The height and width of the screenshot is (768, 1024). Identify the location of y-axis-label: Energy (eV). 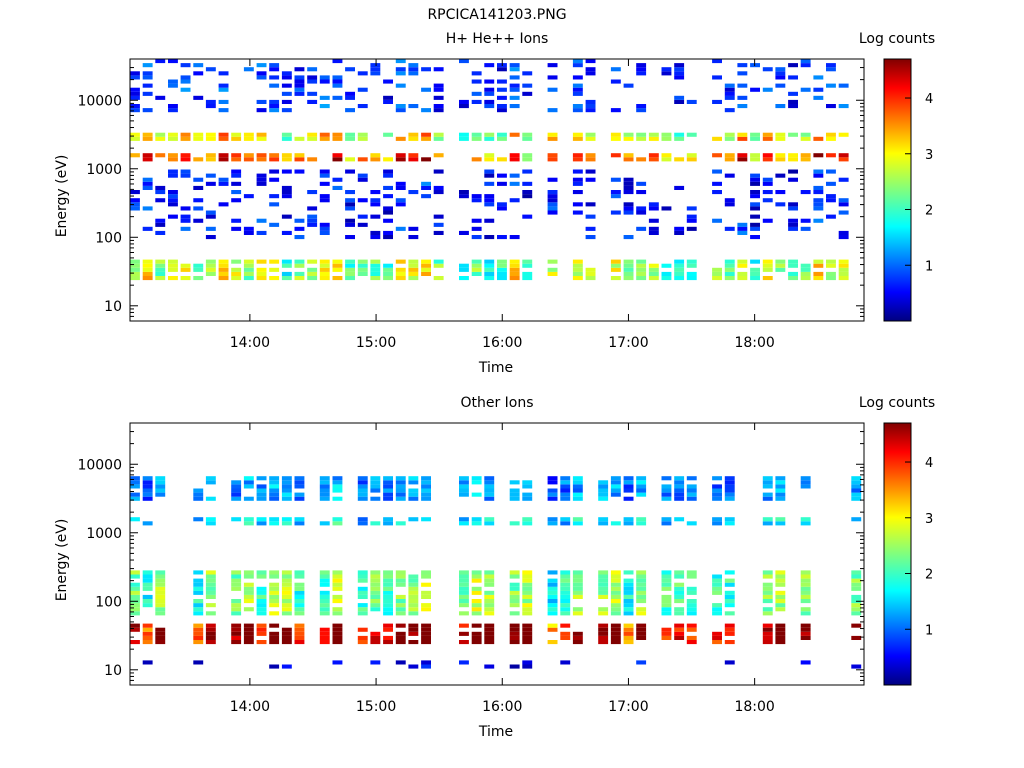
(62, 560).